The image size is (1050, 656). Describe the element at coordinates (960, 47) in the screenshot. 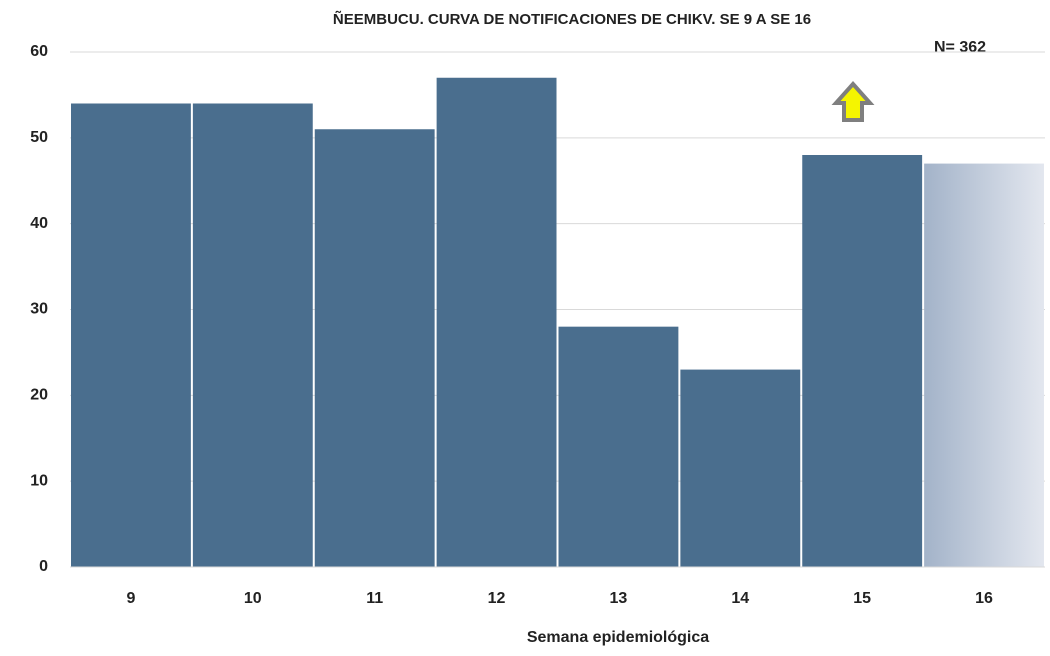

I see `annotation: N= 362` at that location.